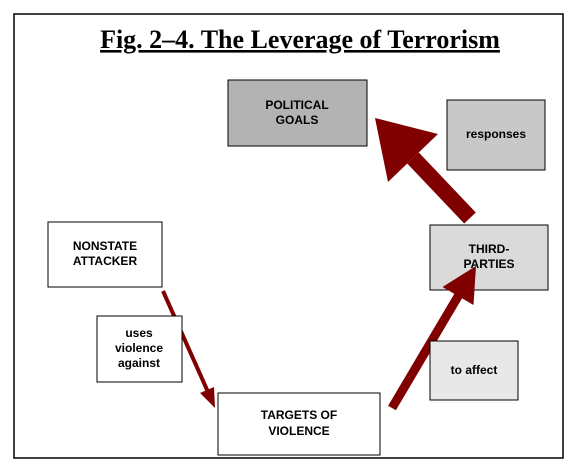  I want to click on node-label: violence, so click(139, 348).